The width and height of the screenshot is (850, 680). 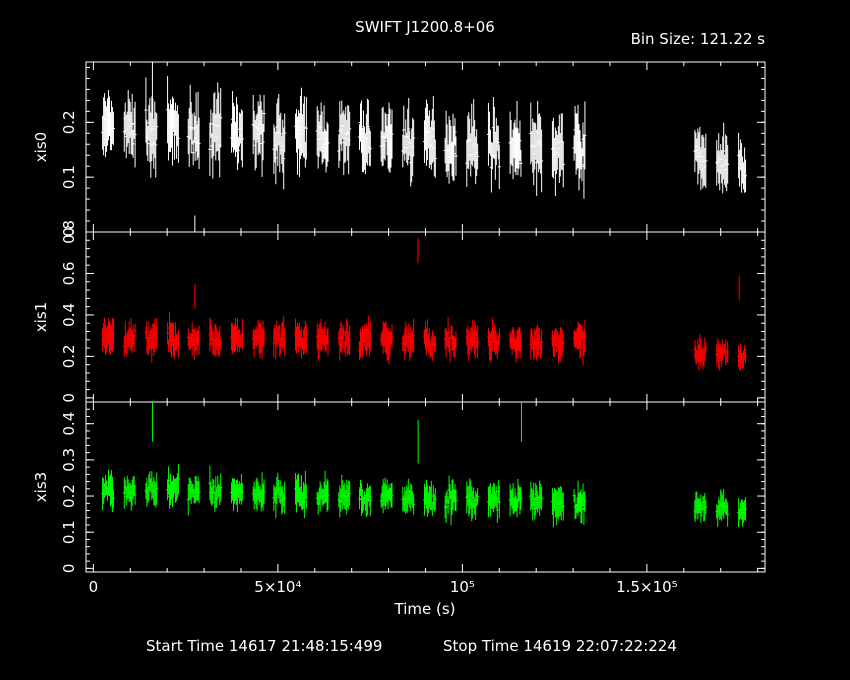 What do you see at coordinates (425, 27) in the screenshot?
I see `chart-title: SWIFT J1200.8+06` at bounding box center [425, 27].